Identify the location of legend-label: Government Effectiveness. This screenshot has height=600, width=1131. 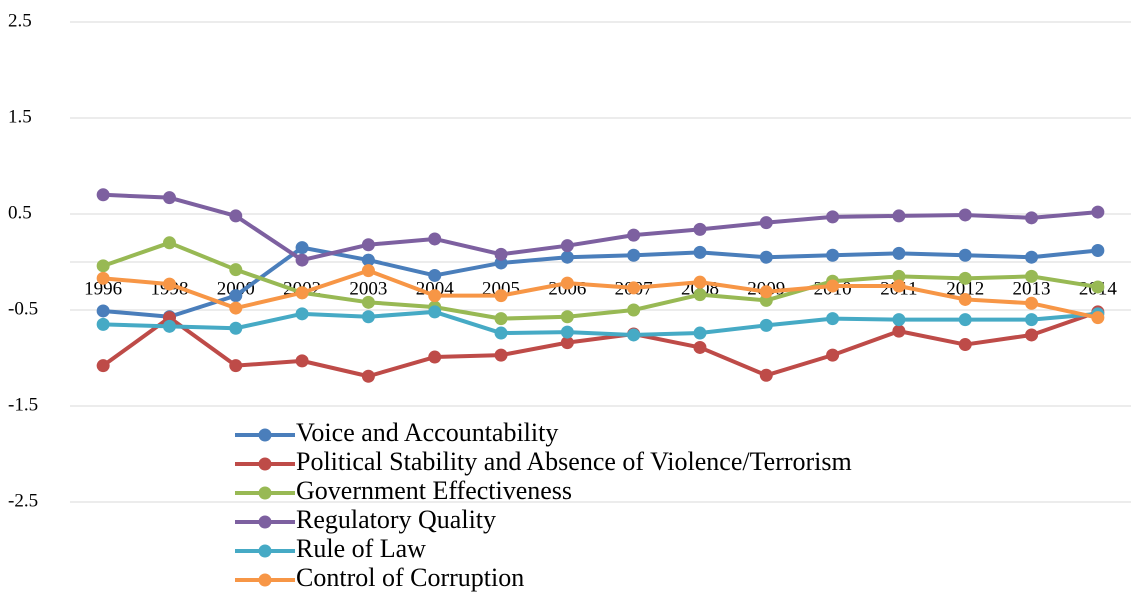
(434, 490).